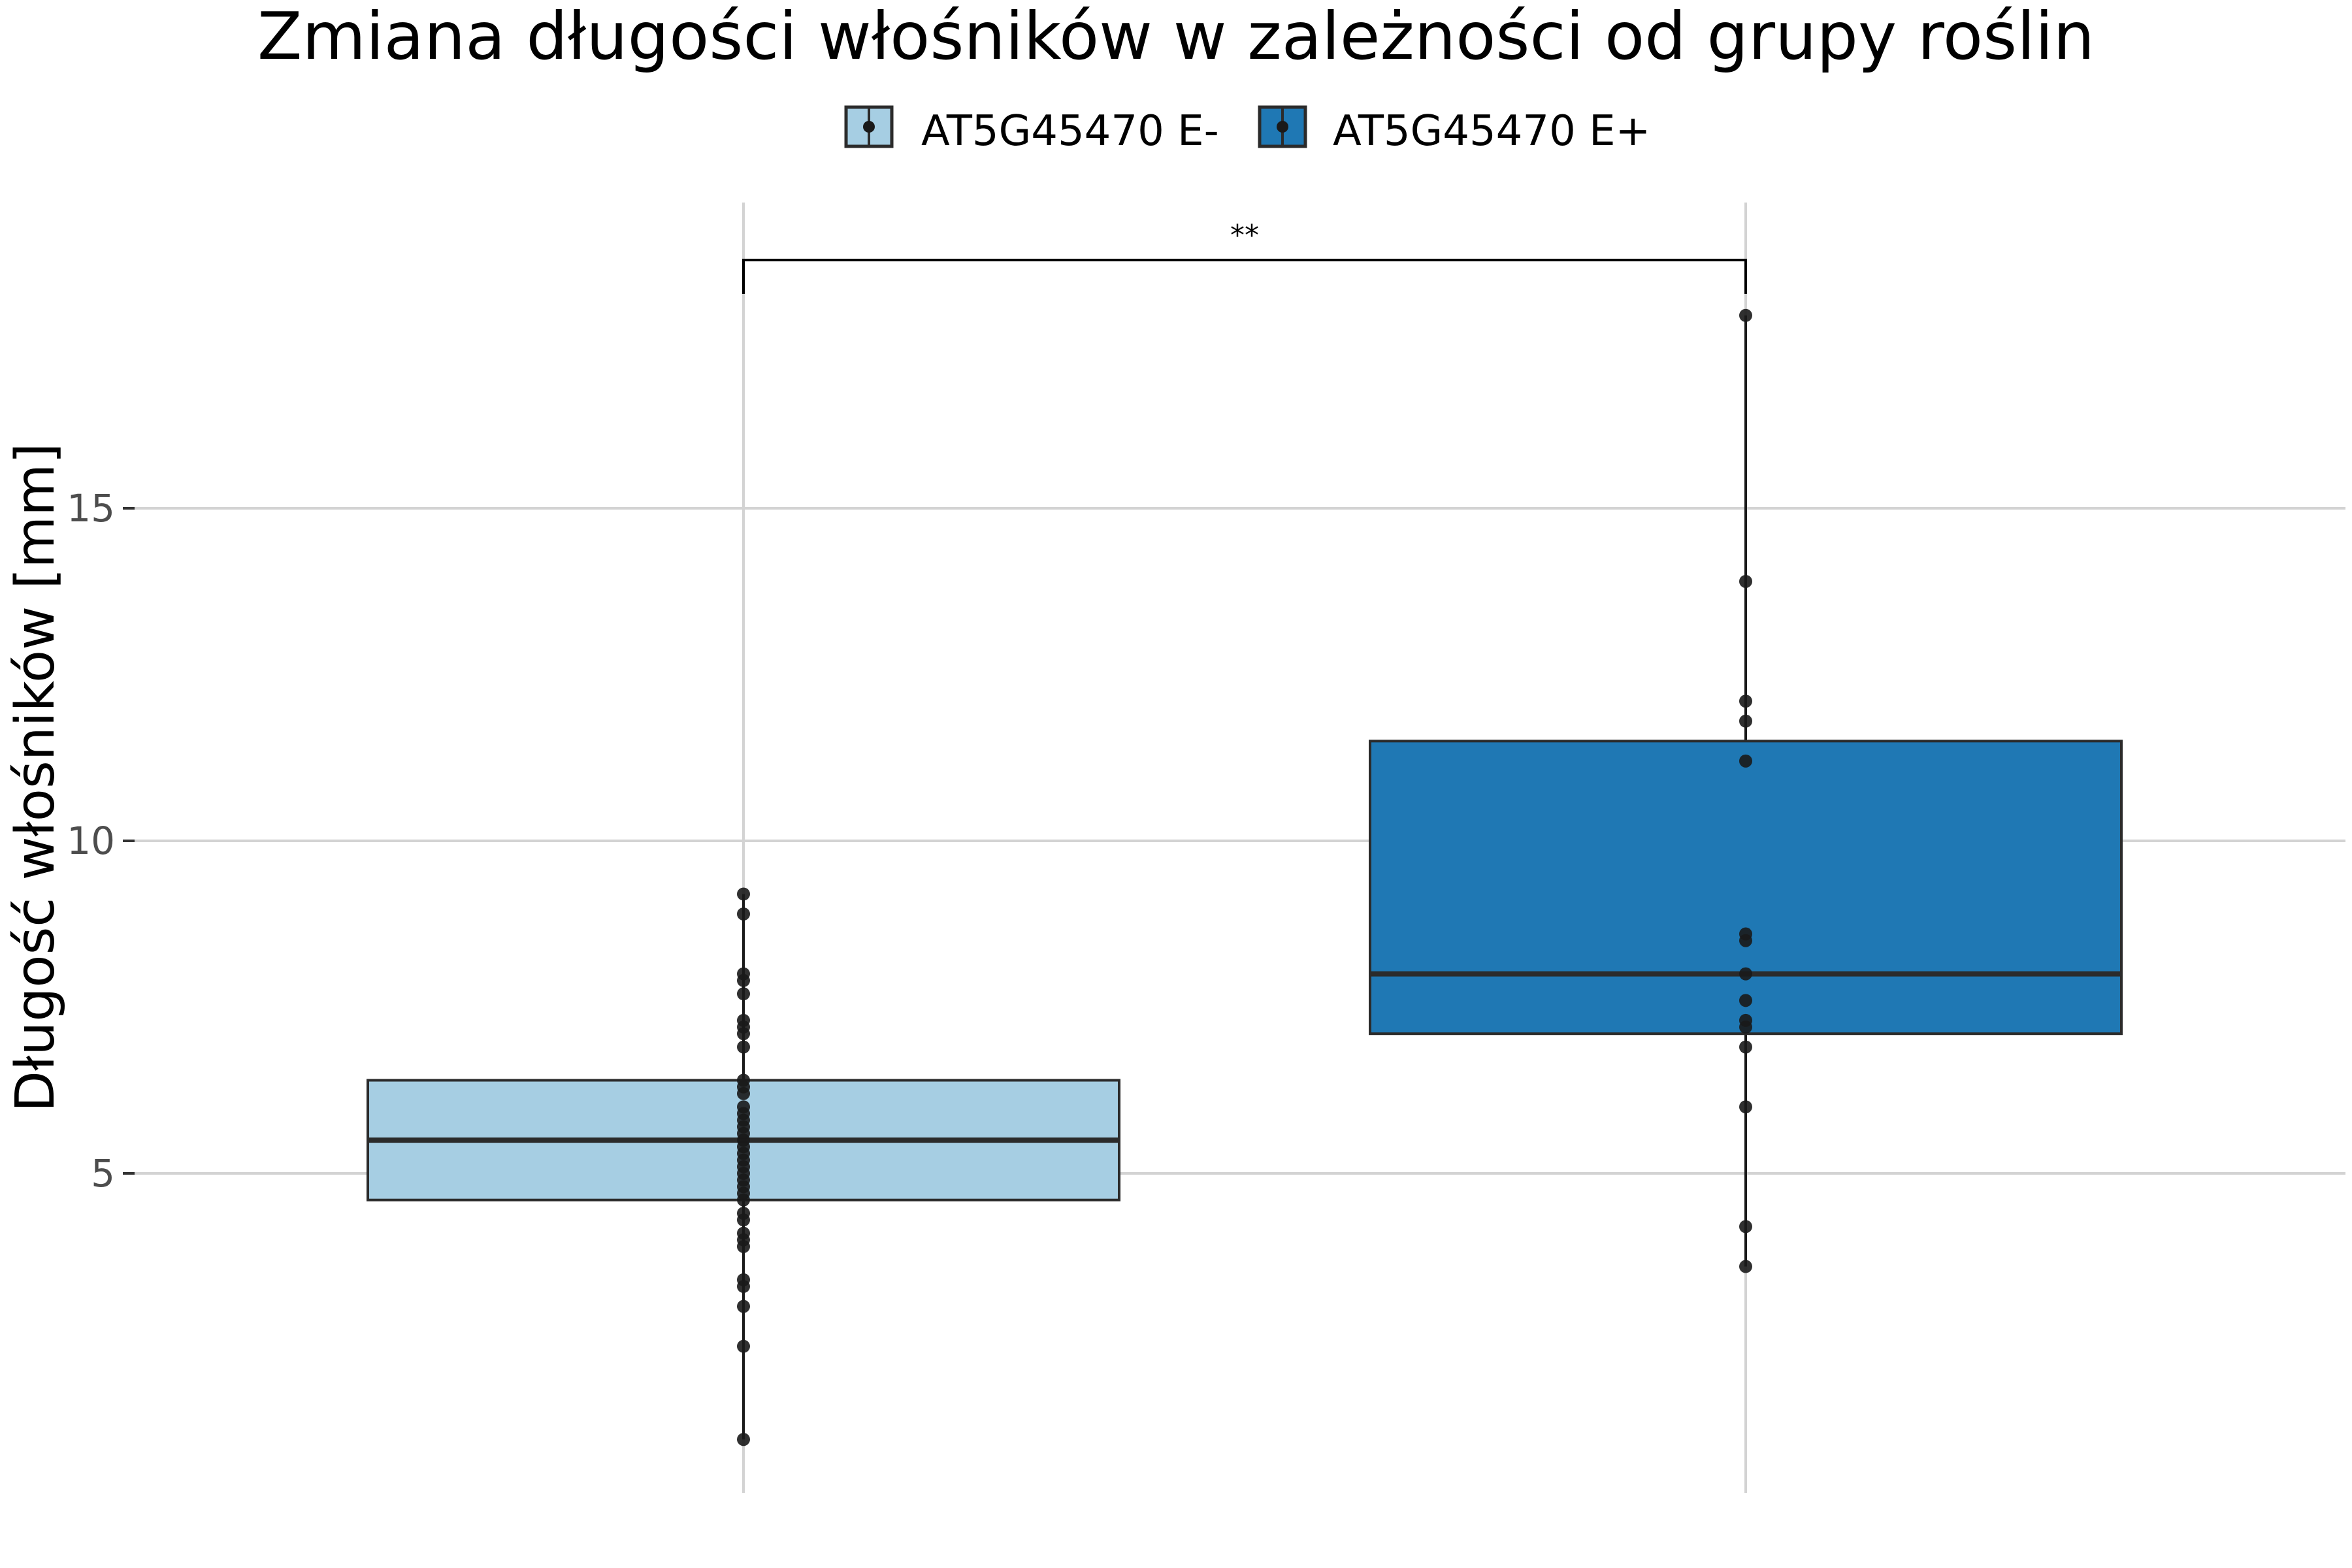  Describe the element at coordinates (1244, 276) in the screenshot. I see `significance-bracket` at that location.